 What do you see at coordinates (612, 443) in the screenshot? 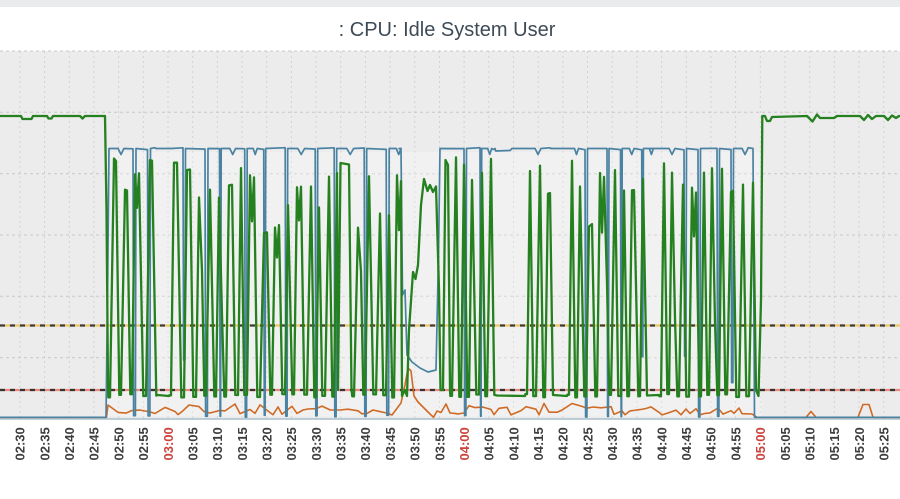
I see `svg-text: 04:30` at bounding box center [612, 443].